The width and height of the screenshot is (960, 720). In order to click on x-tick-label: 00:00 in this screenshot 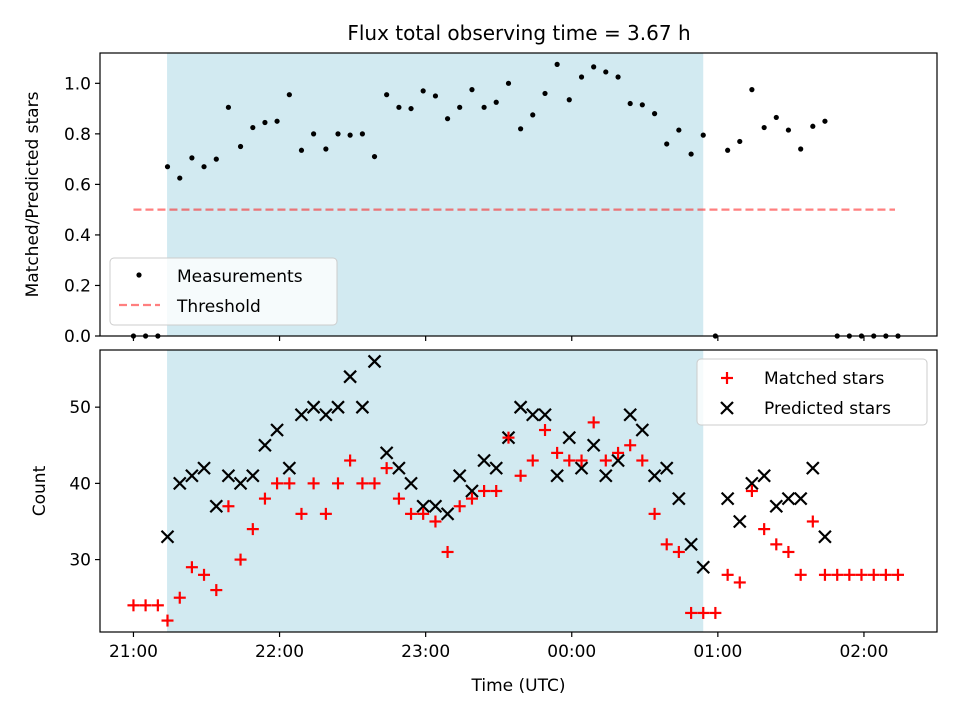, I will do `click(571, 652)`.